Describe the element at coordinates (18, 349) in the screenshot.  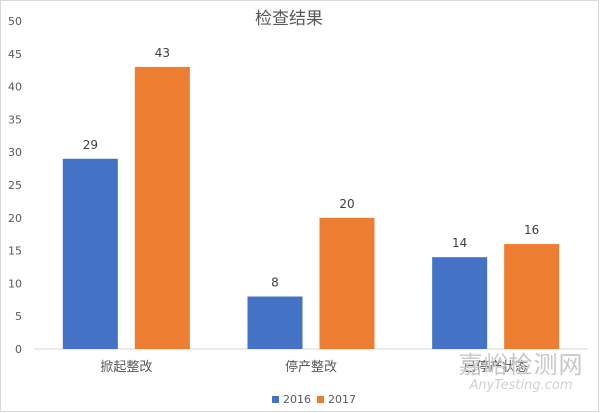
I see `y-tick-label: 0` at that location.